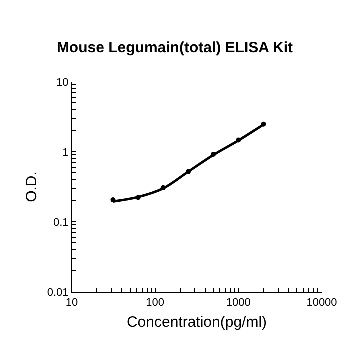 This screenshot has height=350, width=350. Describe the element at coordinates (72, 303) in the screenshot. I see `x-tick-label: 10` at that location.